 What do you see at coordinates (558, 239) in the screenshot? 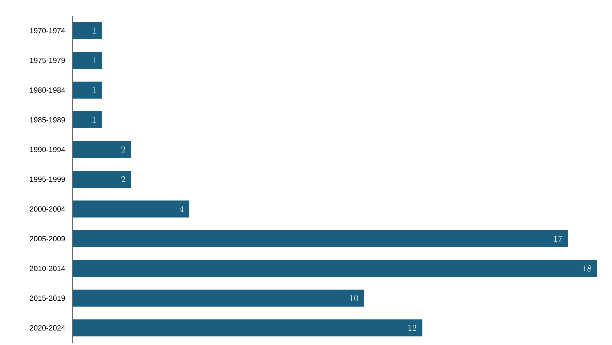
I see `data-label: 17` at bounding box center [558, 239].